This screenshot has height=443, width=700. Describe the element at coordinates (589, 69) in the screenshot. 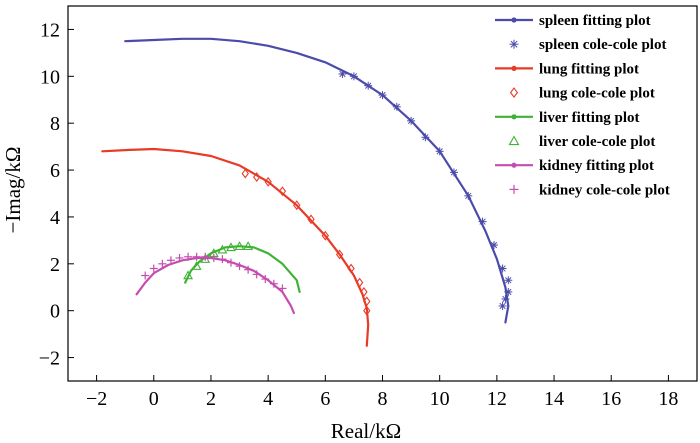

I see `legend-label: lung fitting plot` at that location.